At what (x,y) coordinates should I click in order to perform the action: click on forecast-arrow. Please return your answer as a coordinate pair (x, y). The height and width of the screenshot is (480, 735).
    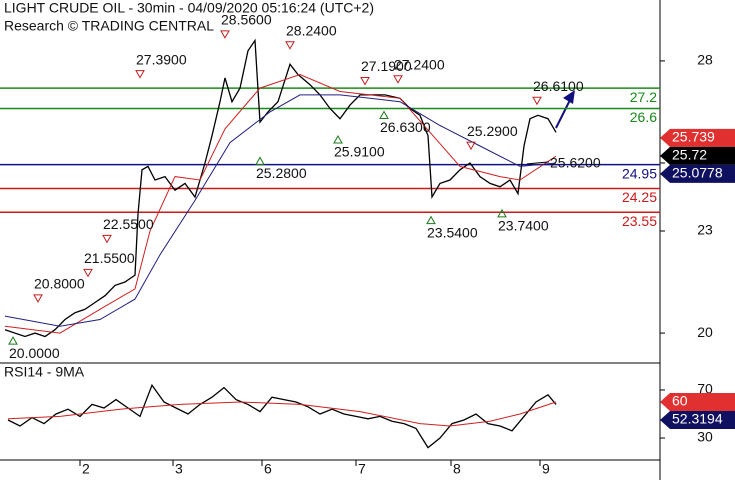
    Looking at the image, I should click on (563, 114).